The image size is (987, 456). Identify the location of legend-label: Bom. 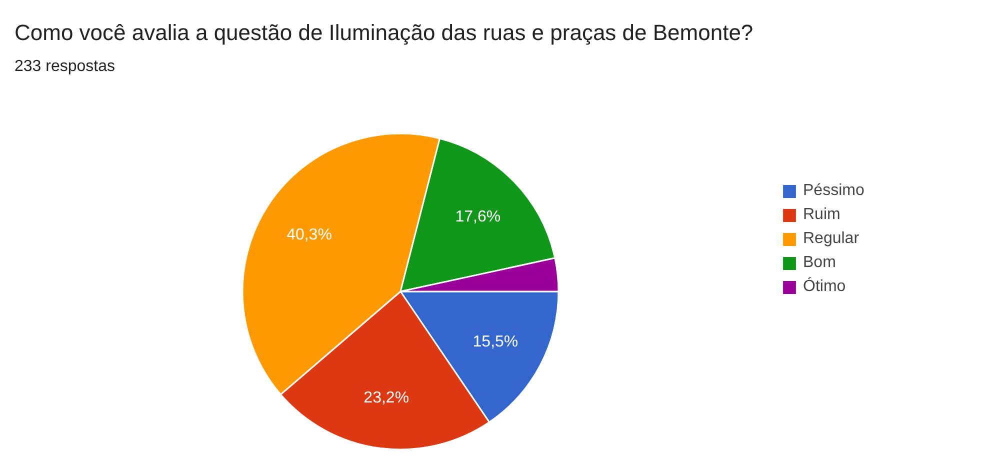
(819, 263).